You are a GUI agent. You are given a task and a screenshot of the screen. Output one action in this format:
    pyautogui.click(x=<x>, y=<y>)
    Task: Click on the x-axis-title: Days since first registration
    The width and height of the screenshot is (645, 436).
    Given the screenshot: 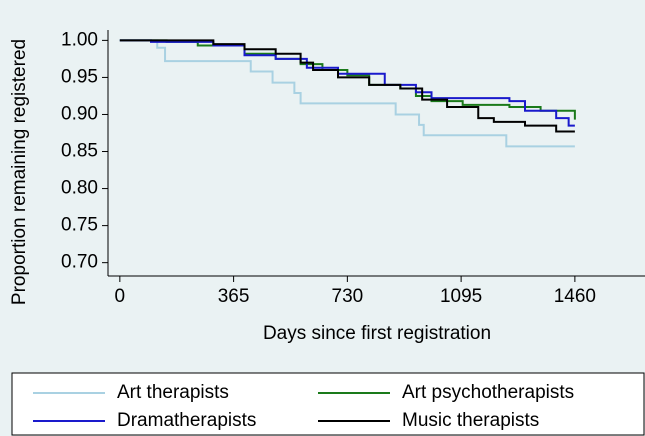 What is the action you would take?
    pyautogui.click(x=377, y=333)
    